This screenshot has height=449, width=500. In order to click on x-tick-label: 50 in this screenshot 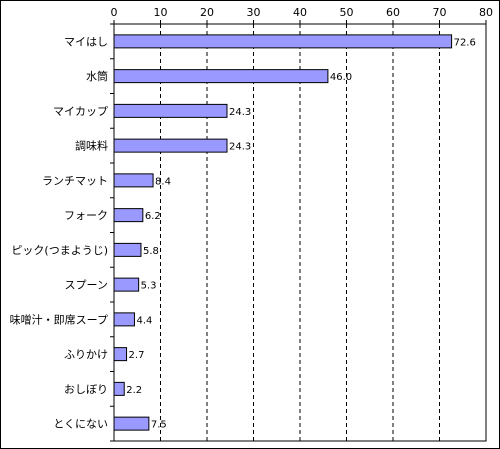, I will do `click(347, 12)`.